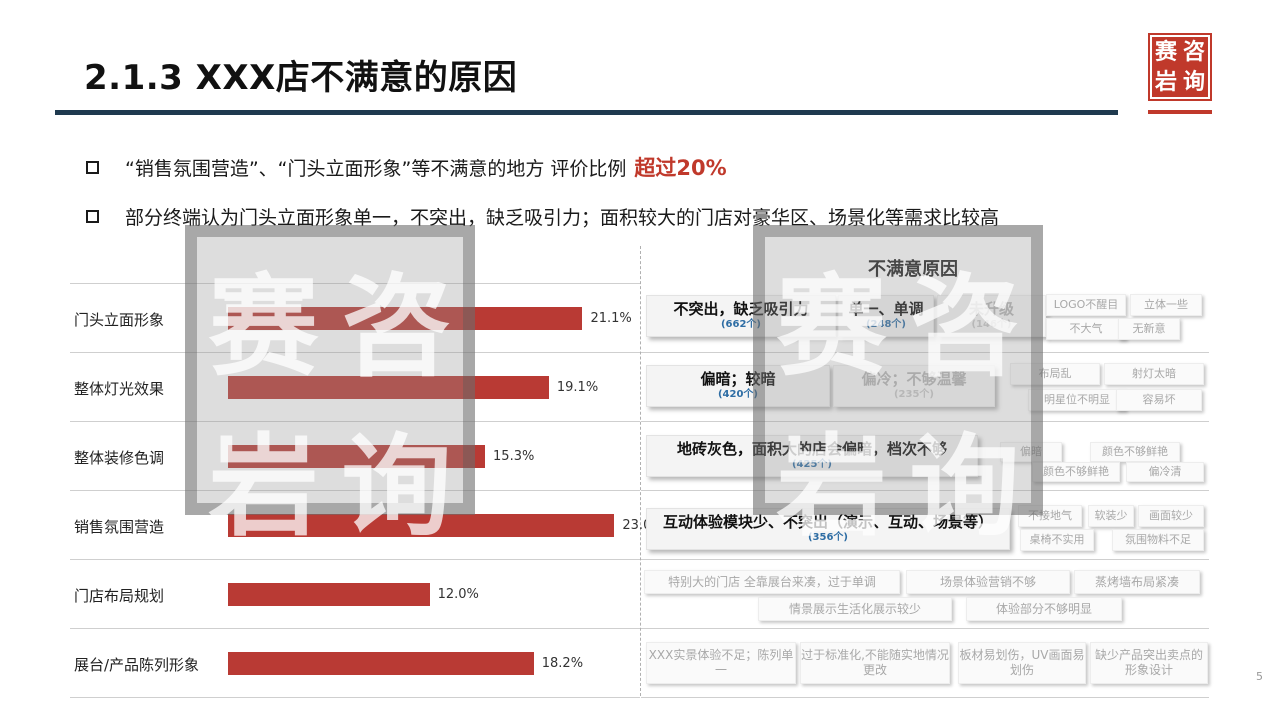 The width and height of the screenshot is (1280, 720). What do you see at coordinates (1193, 52) in the screenshot?
I see `logo-char: 咨` at bounding box center [1193, 52].